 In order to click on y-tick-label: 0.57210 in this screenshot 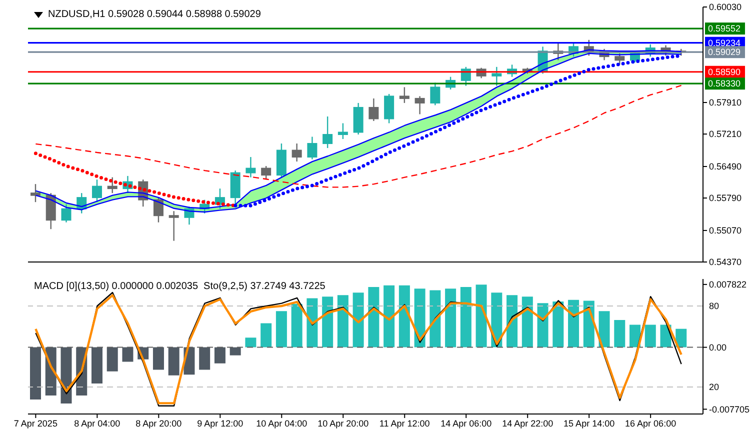, I will do `click(725, 134)`.